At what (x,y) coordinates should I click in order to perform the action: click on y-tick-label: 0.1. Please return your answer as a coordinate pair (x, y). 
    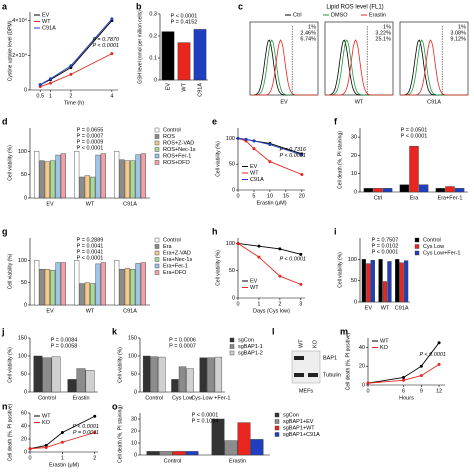
    Looking at the image, I should click on (153, 58).